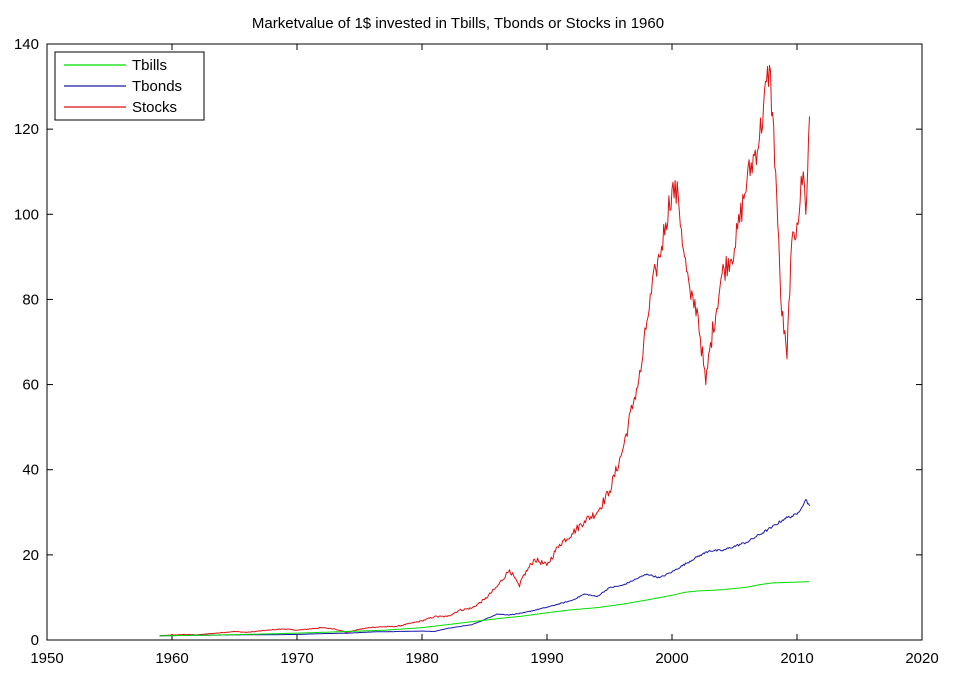 This screenshot has width=955, height=680. Describe the element at coordinates (30, 555) in the screenshot. I see `y-tick-label: 20` at that location.